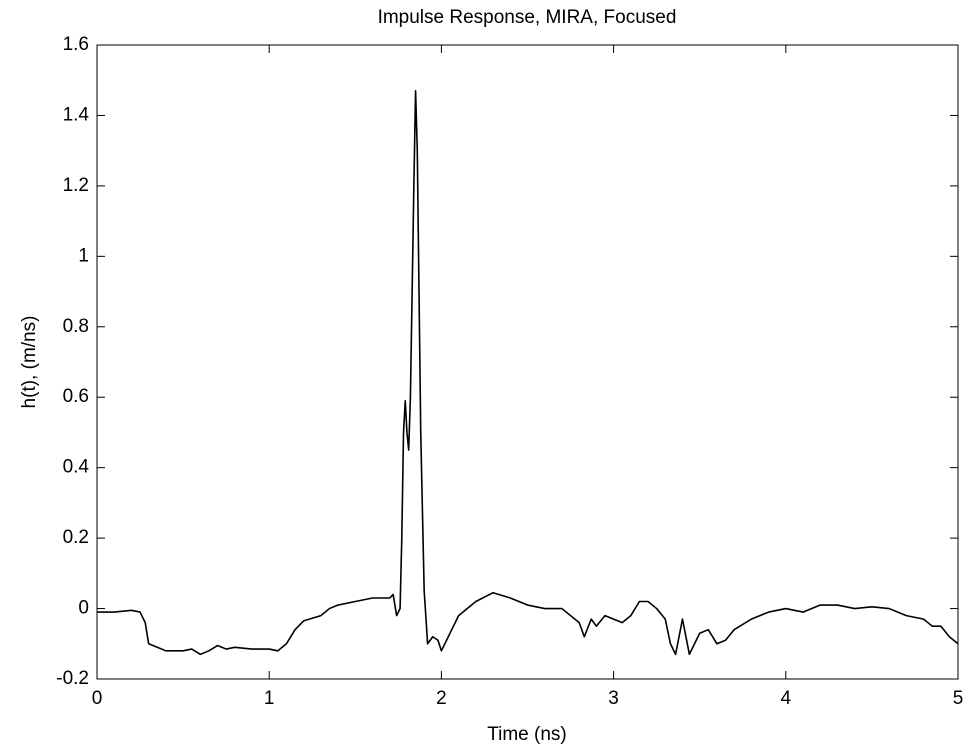 The image size is (966, 756). What do you see at coordinates (269, 698) in the screenshot?
I see `x-tick-label: 1` at bounding box center [269, 698].